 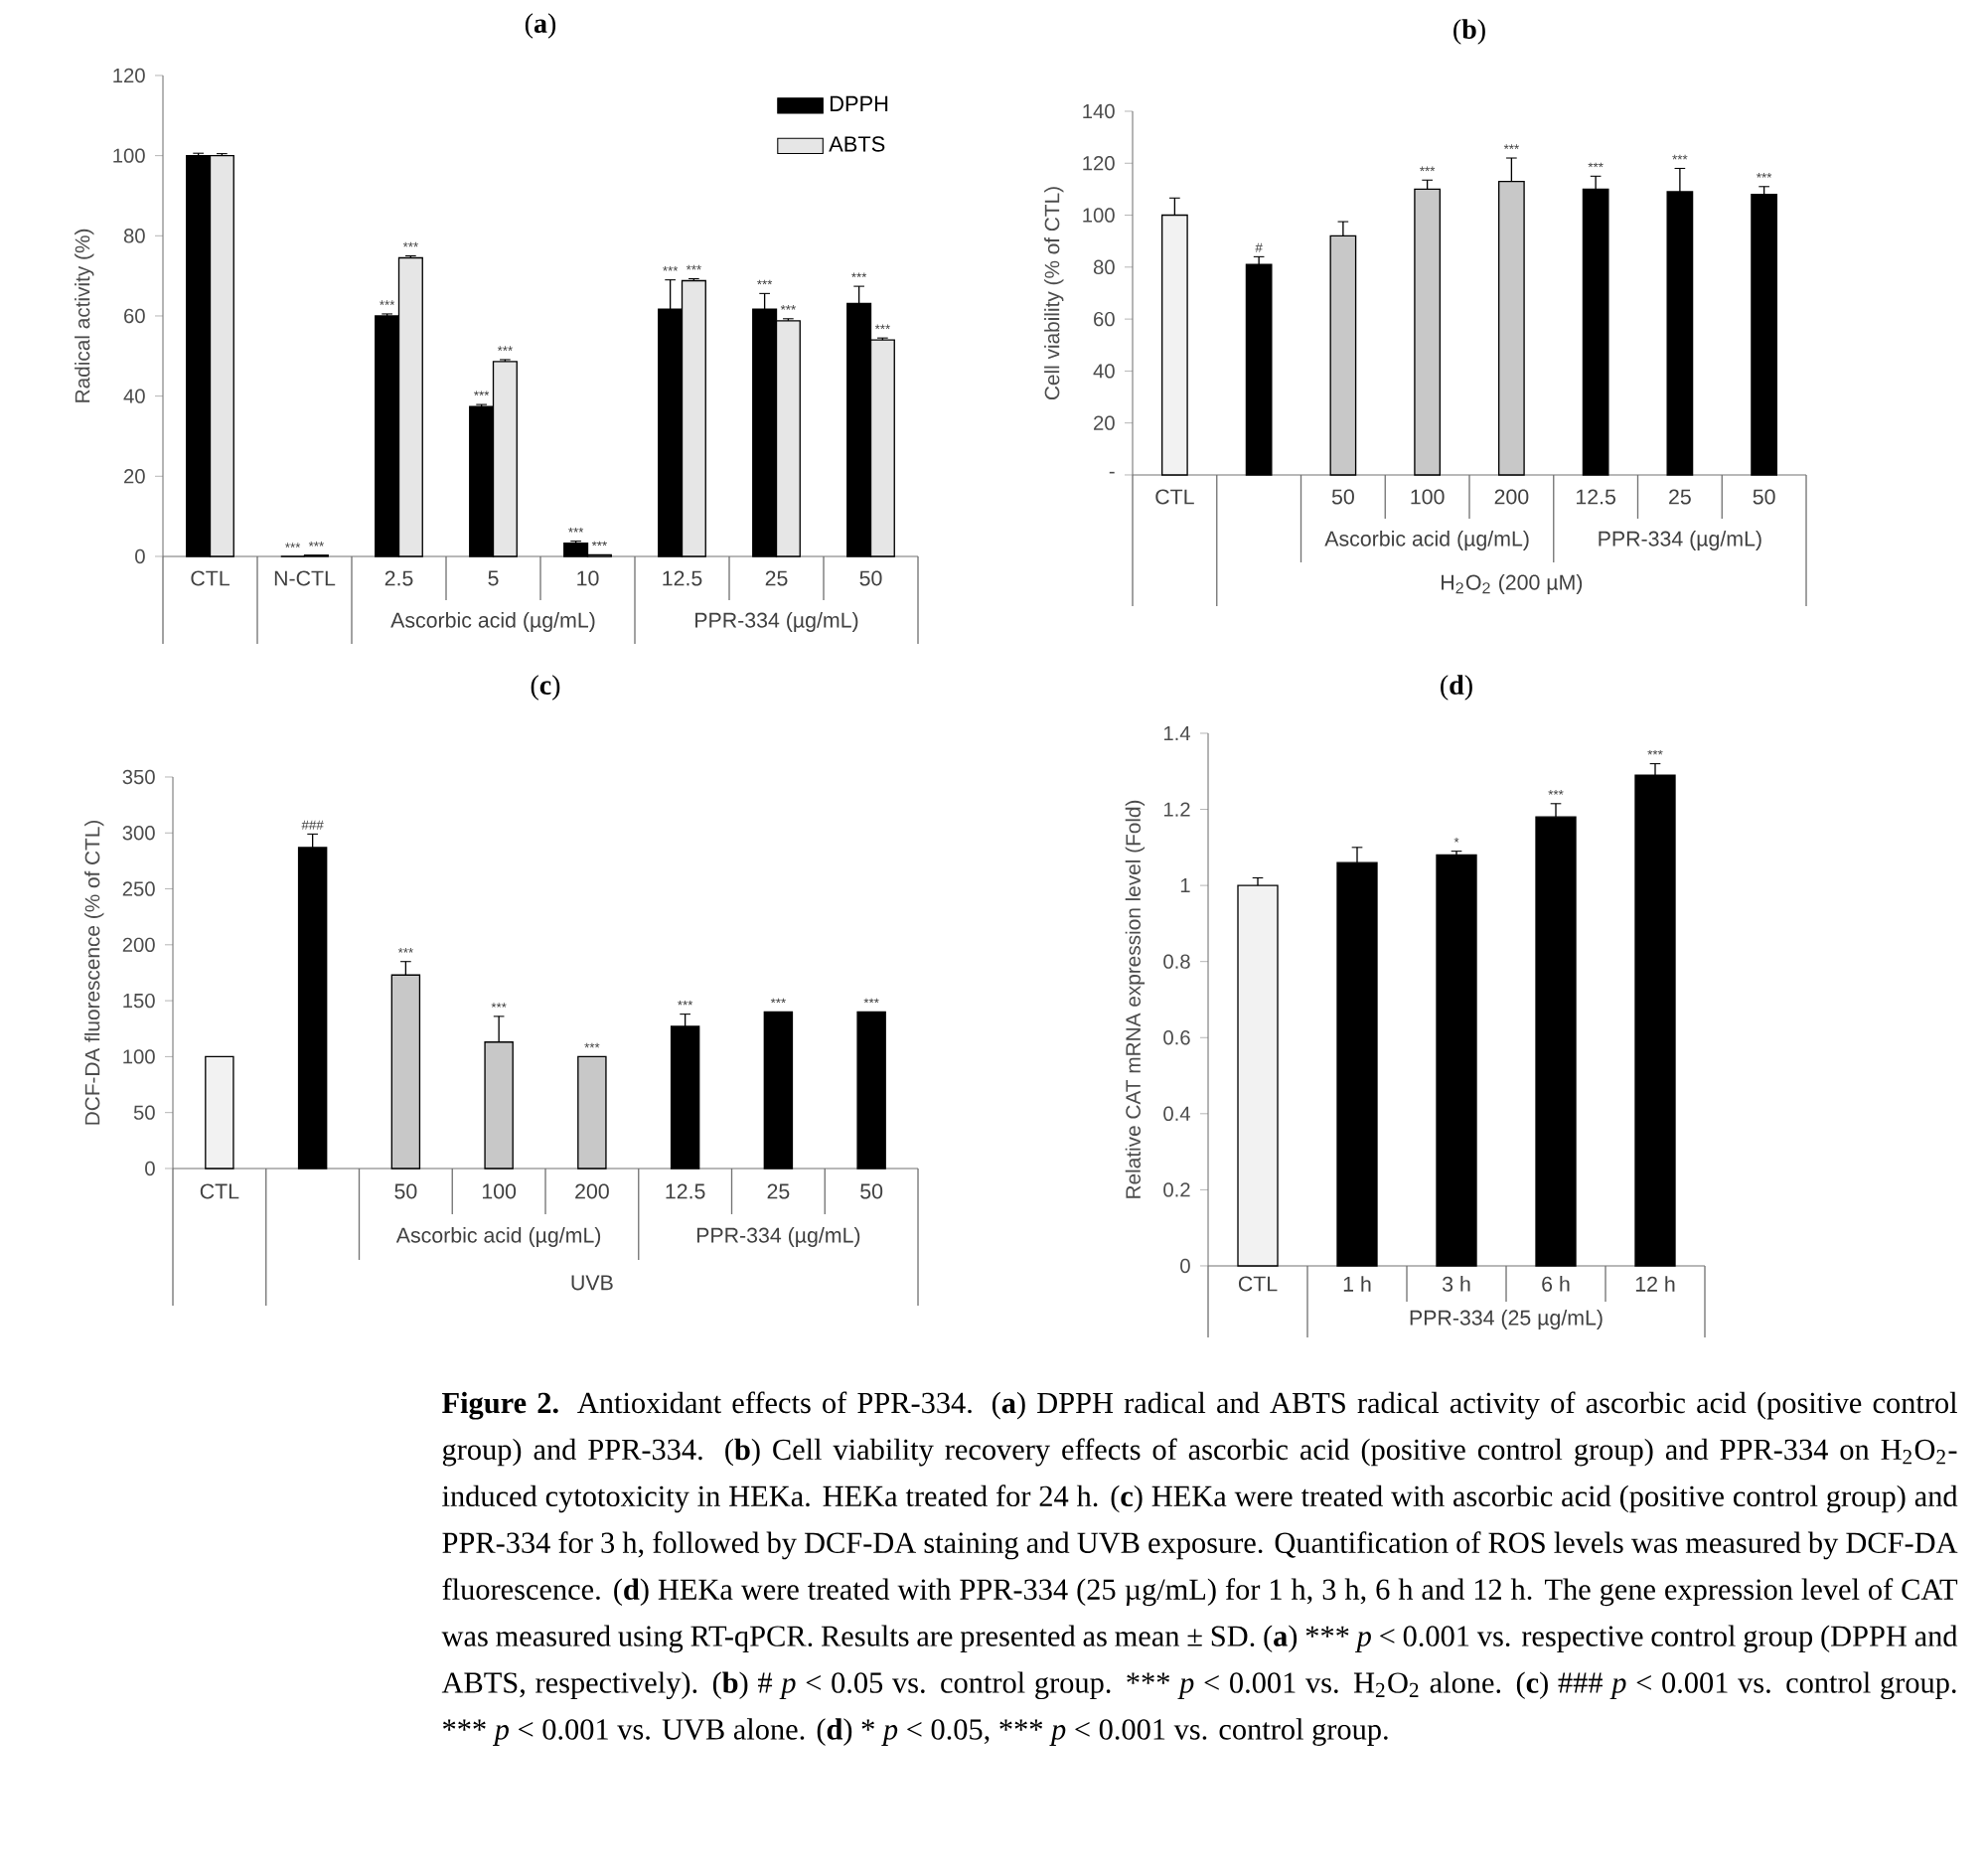 I want to click on x-tick-label: 2.5, so click(x=399, y=578).